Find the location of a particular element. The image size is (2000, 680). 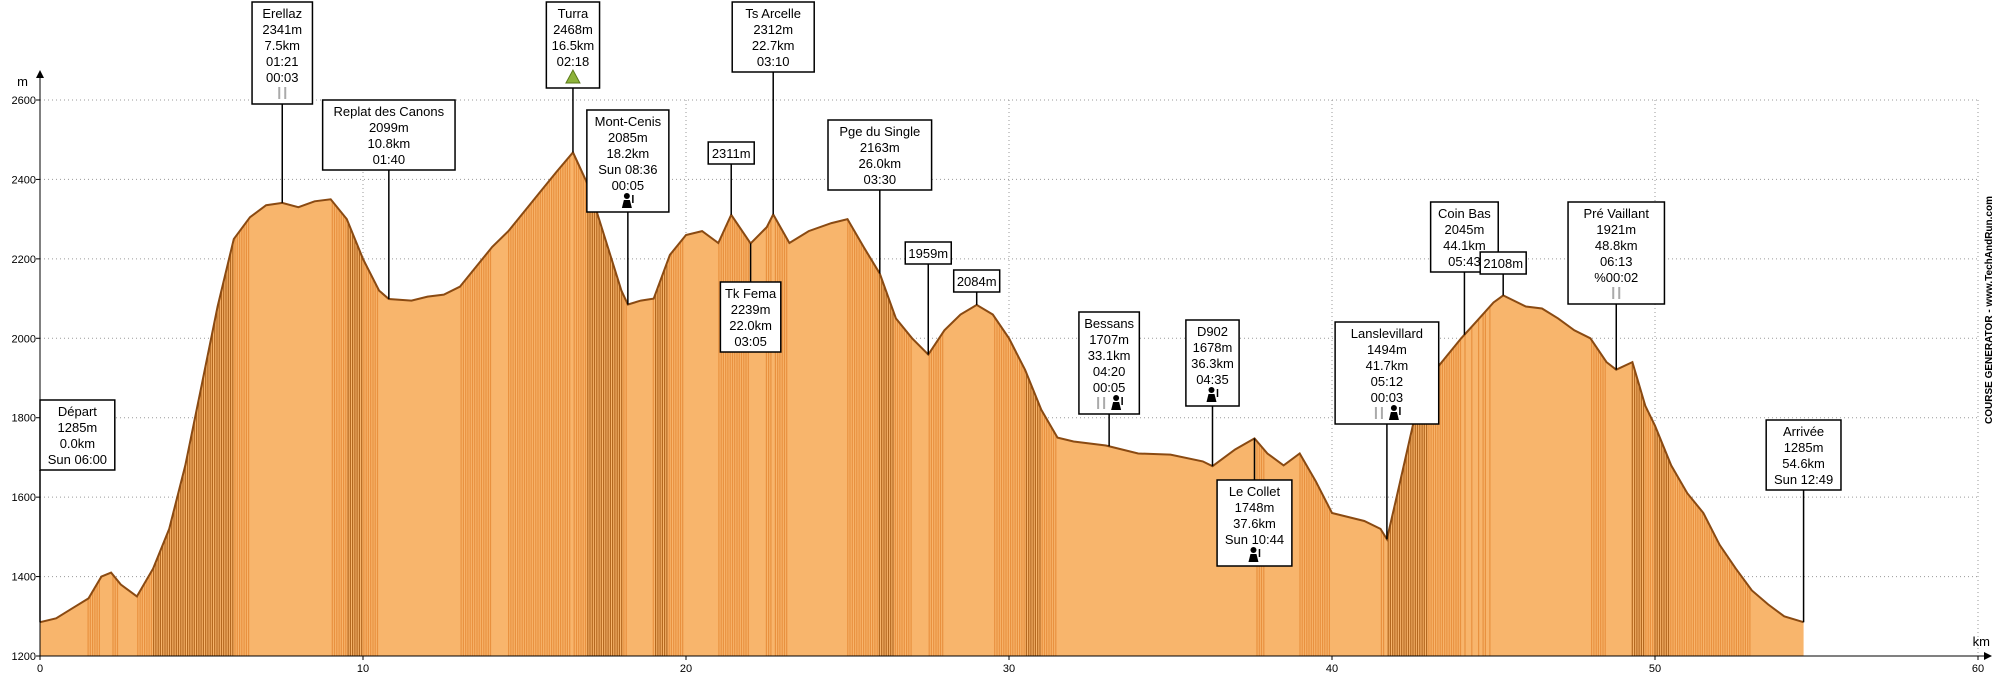

waypoint-label-line: 05:43 is located at coordinates (1464, 261).